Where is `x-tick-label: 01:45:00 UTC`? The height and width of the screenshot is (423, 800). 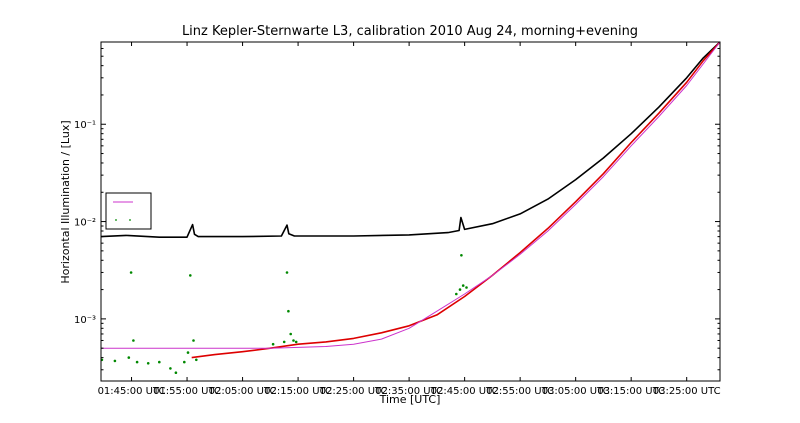
x-tick-label: 01:45:00 UTC is located at coordinates (132, 391).